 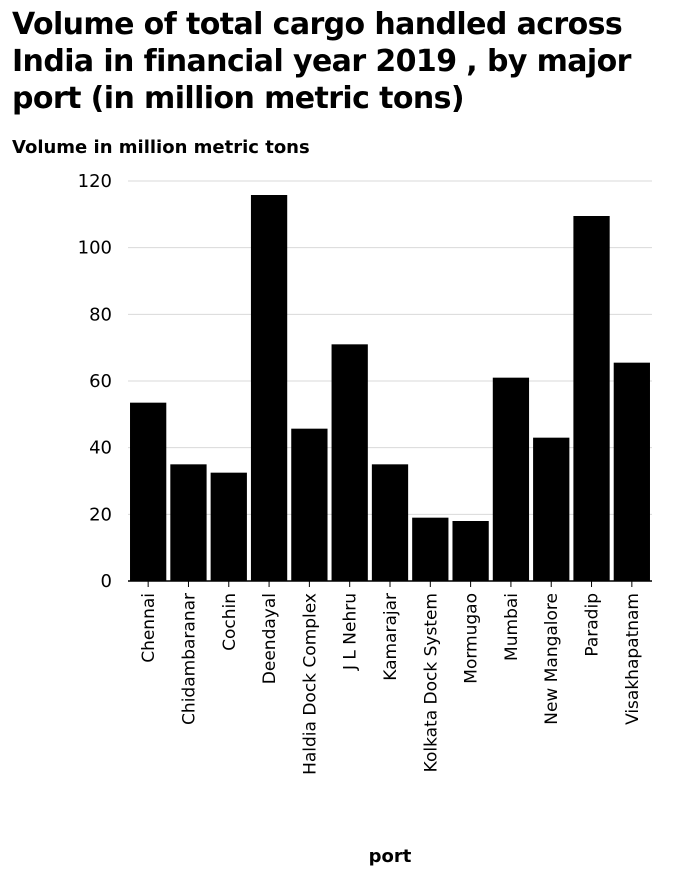 What do you see at coordinates (95, 181) in the screenshot?
I see `y-tick-label: 120` at bounding box center [95, 181].